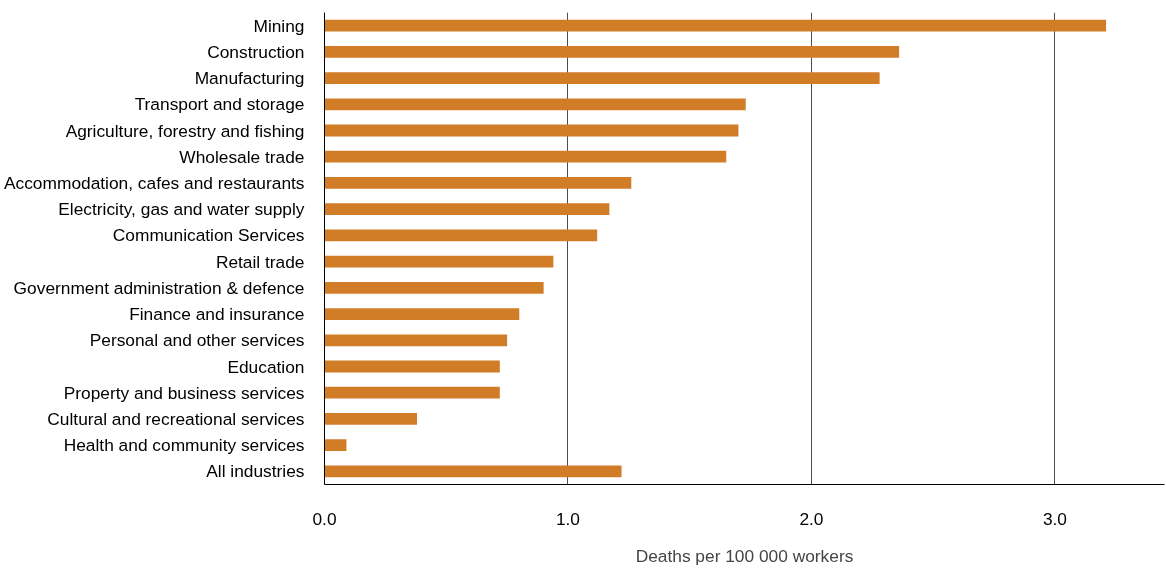 This screenshot has width=1166, height=568. I want to click on y-tick-label: Mining, so click(279, 25).